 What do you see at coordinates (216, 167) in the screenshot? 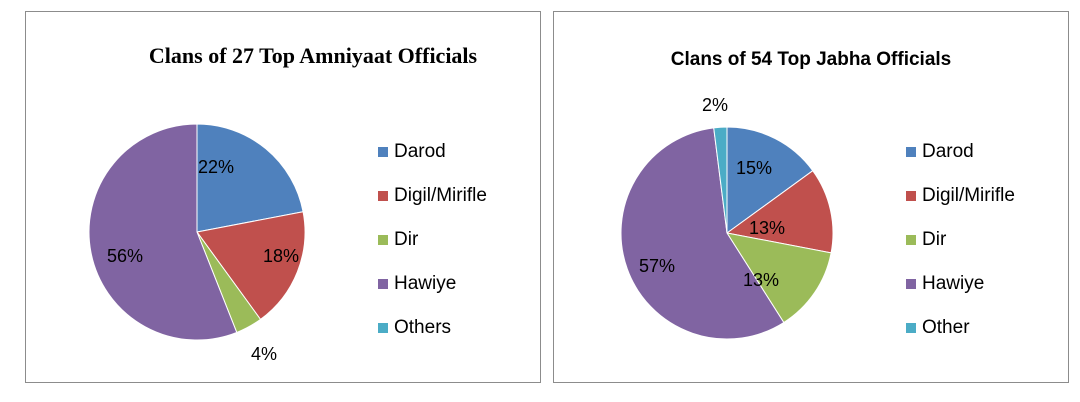
I see `slice-label-darod: 22%` at bounding box center [216, 167].